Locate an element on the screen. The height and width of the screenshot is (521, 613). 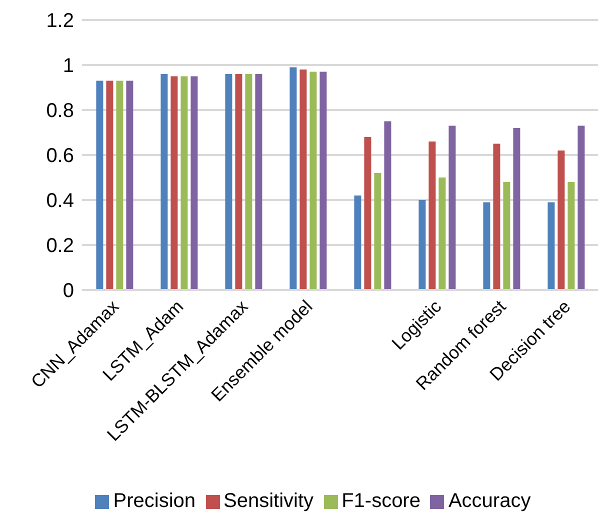
legend-label: Sensitivity is located at coordinates (269, 501).